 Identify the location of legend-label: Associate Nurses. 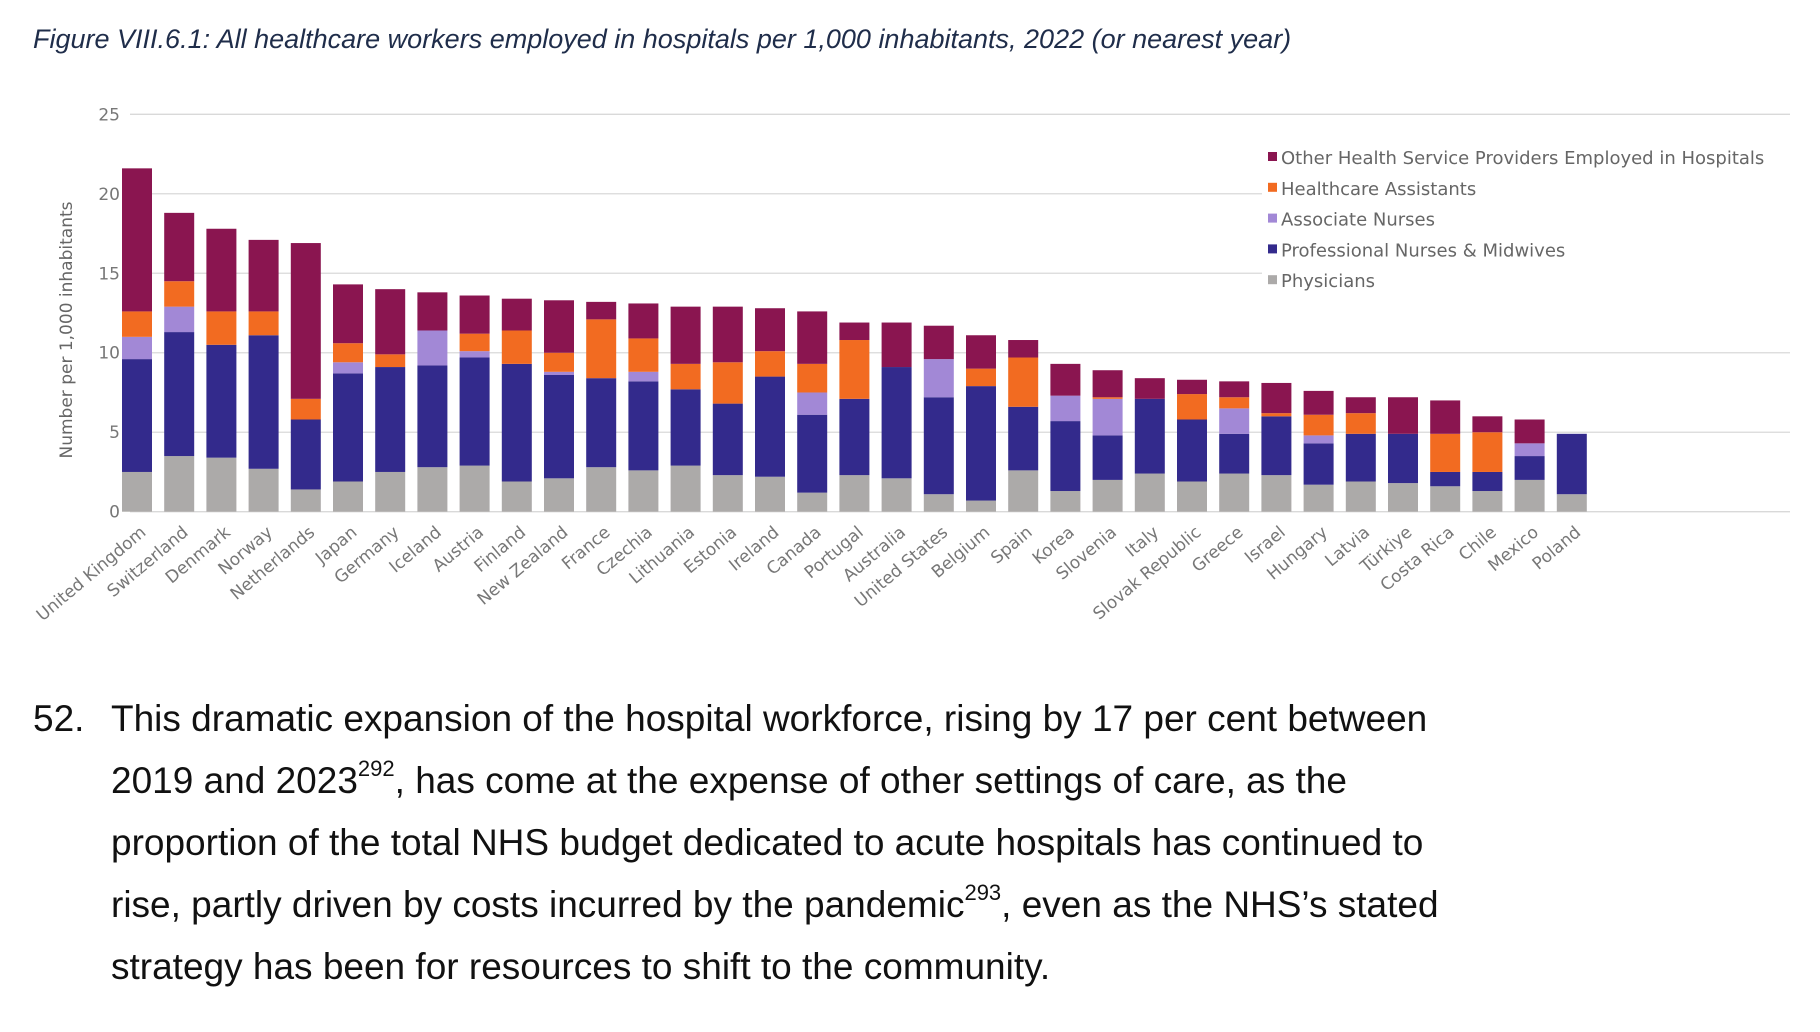
(1358, 220).